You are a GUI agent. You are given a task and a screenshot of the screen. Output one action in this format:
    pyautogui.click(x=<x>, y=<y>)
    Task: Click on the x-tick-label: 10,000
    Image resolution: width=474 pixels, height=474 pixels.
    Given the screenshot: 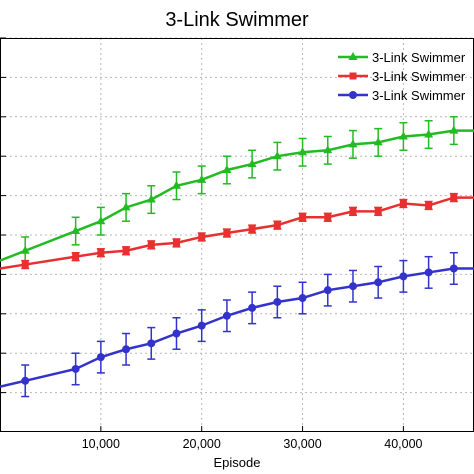 What is the action you would take?
    pyautogui.click(x=101, y=444)
    